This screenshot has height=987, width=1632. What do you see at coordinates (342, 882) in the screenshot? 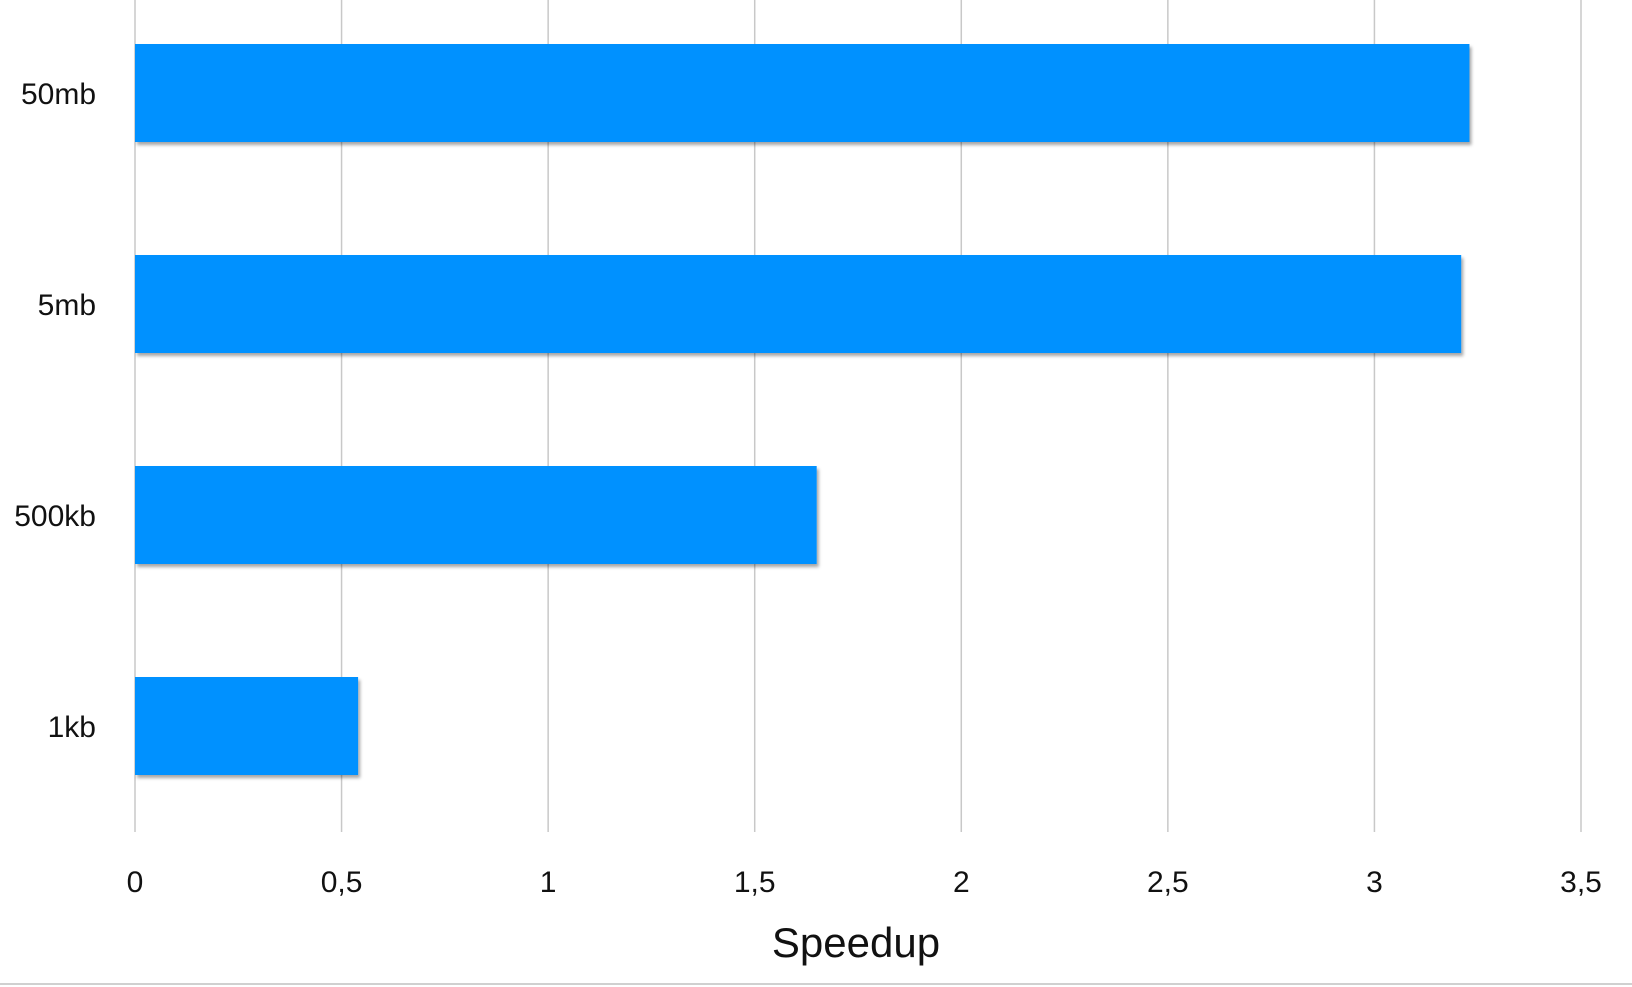
I see `x-tick-label: 0,5` at bounding box center [342, 882].